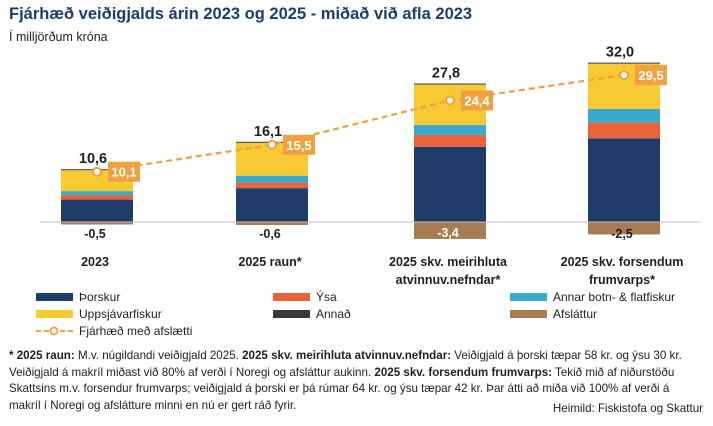 This screenshot has width=713, height=426. What do you see at coordinates (528, 297) in the screenshot?
I see `legend-swatch-annar_botn` at bounding box center [528, 297].